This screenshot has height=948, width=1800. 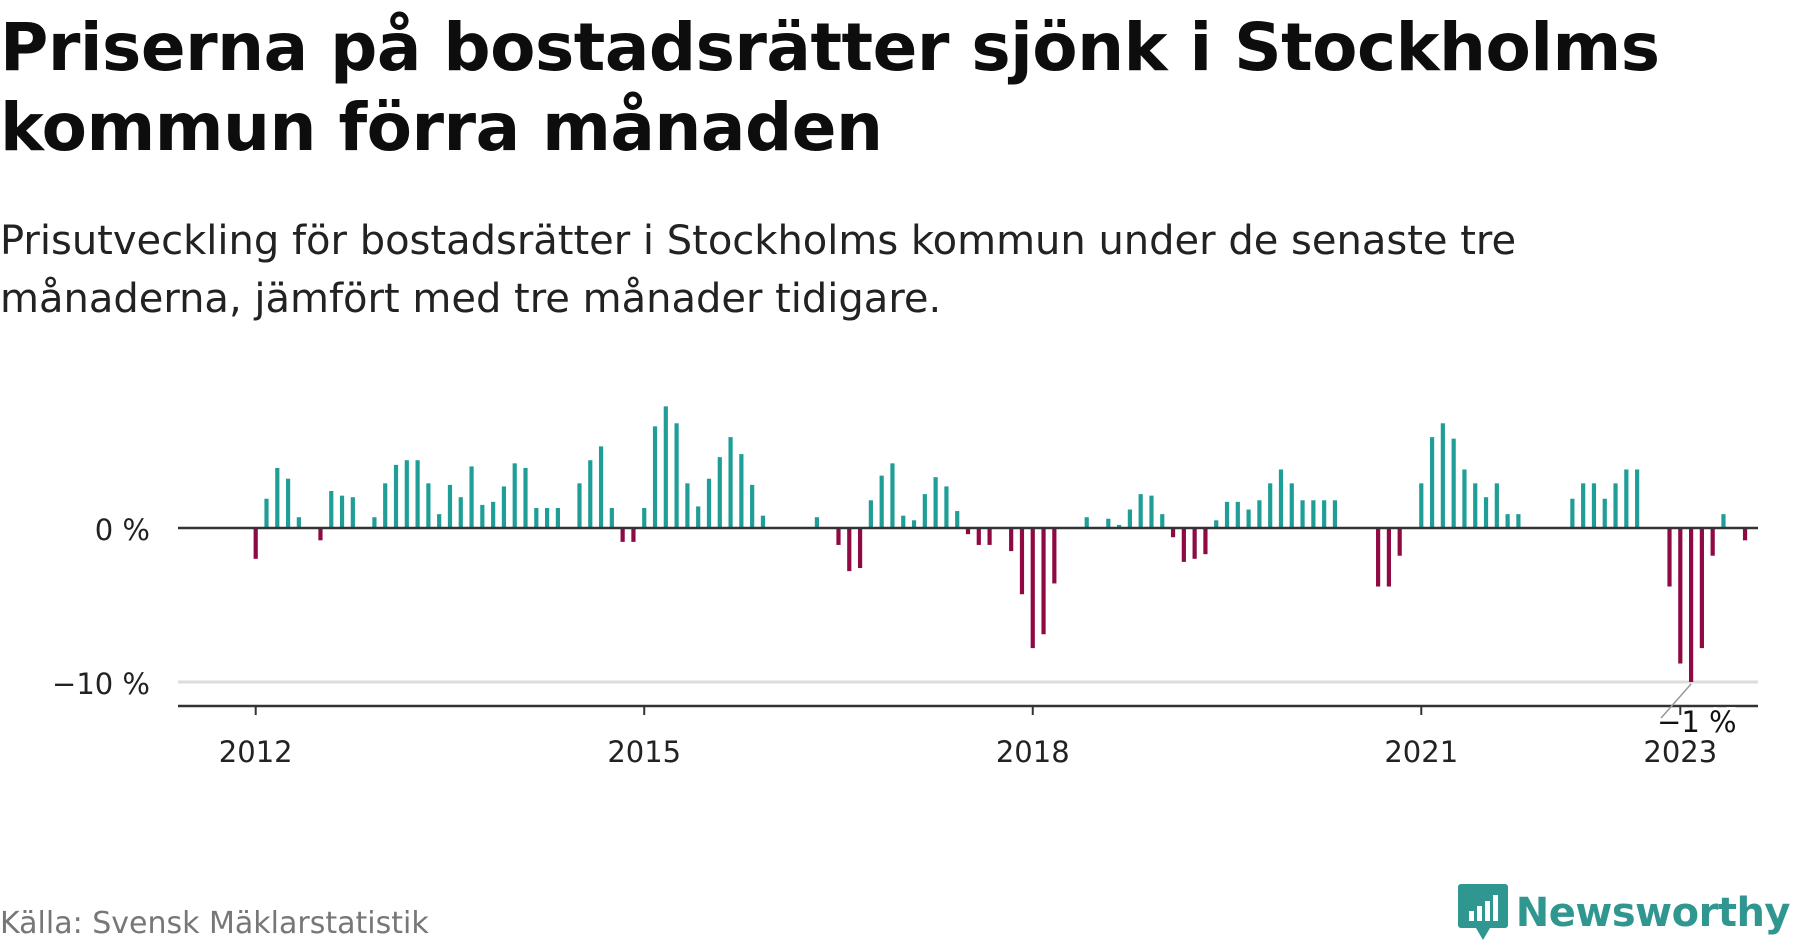 I want to click on y-tick-label: −10 %, so click(x=101, y=684).